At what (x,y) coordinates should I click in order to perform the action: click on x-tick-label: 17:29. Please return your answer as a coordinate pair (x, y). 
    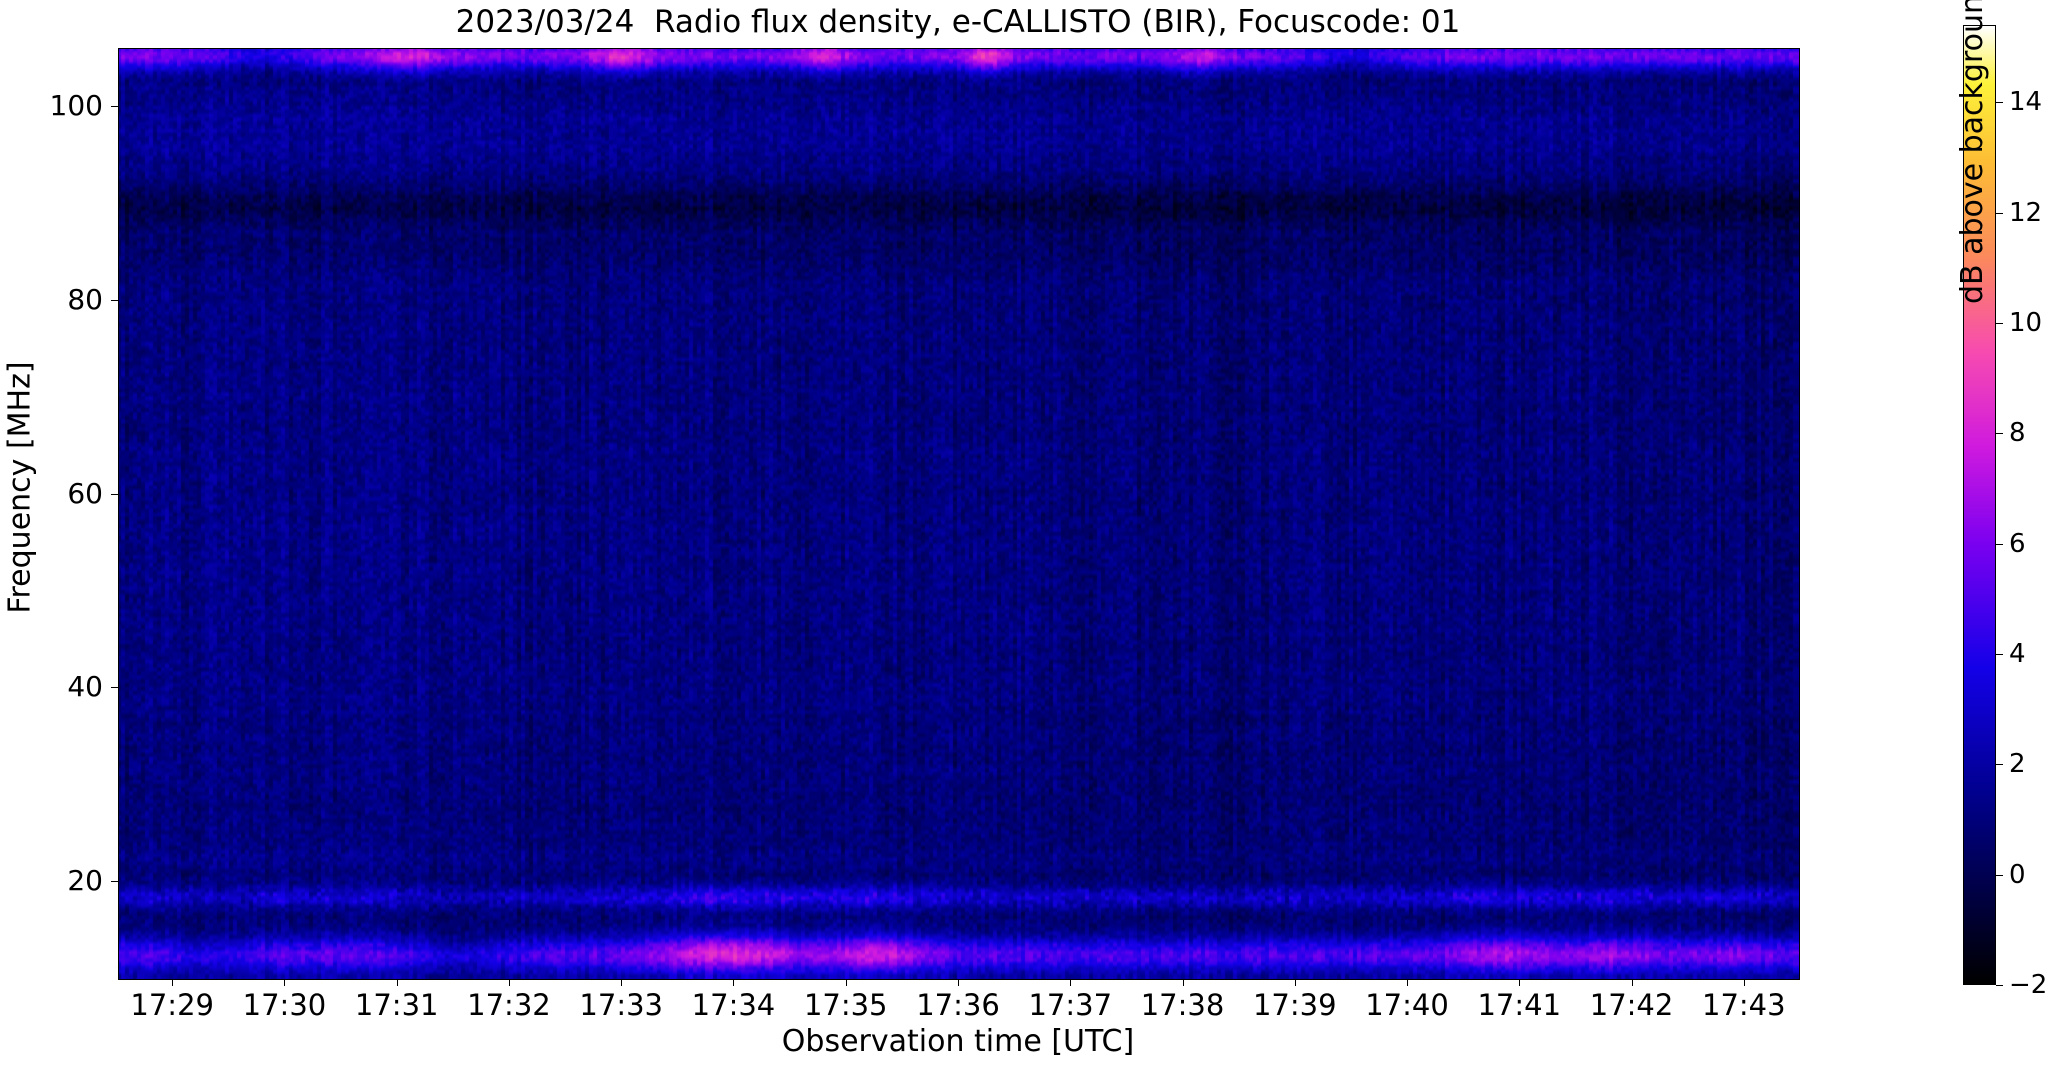
    Looking at the image, I should click on (172, 1005).